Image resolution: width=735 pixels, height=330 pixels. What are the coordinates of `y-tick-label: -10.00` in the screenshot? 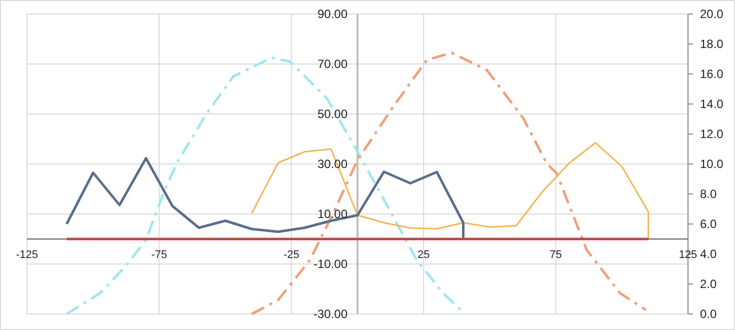 It's located at (330, 264).